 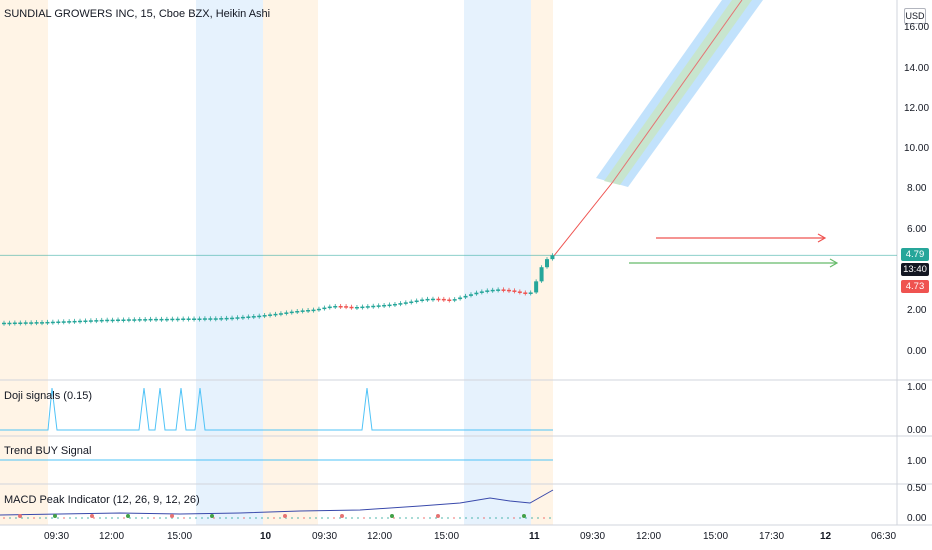 What do you see at coordinates (884, 536) in the screenshot?
I see `time-label: 06:30` at bounding box center [884, 536].